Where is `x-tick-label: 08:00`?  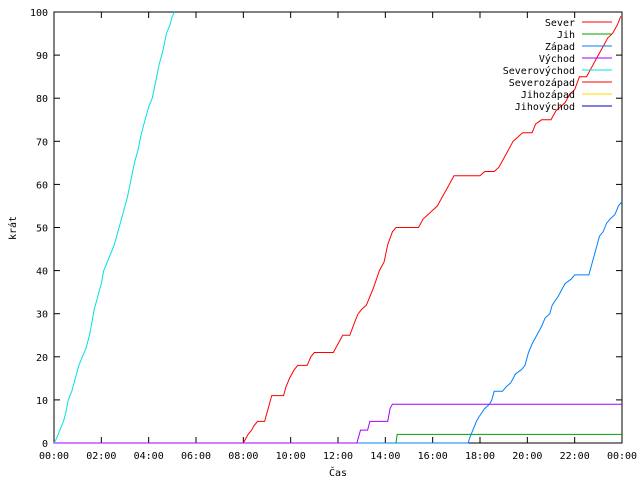
x-tick-label: 08:00 is located at coordinates (243, 456).